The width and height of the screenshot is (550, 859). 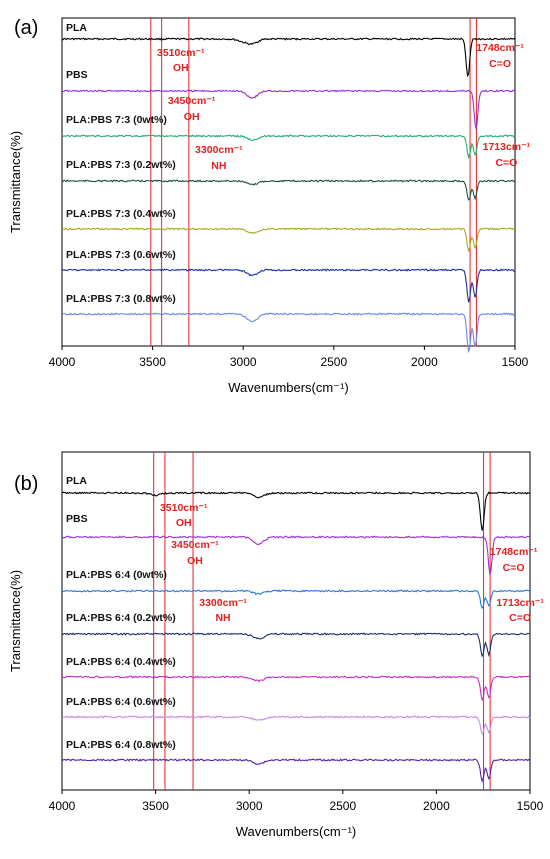 What do you see at coordinates (121, 702) in the screenshot?
I see `series-label: PLA:PBS 6:4 (0.6wt%)` at bounding box center [121, 702].